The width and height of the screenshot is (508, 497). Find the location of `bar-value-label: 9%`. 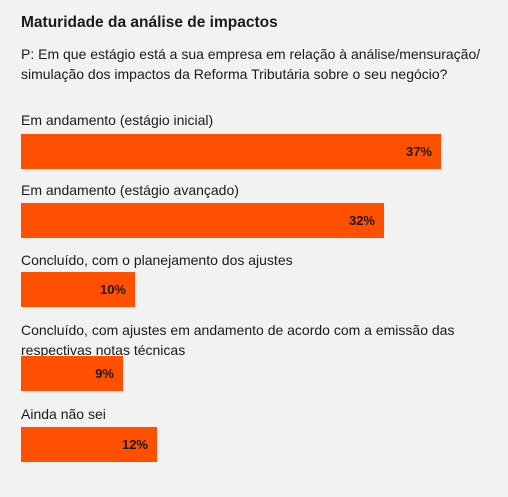

bar-value-label: 9% is located at coordinates (104, 373).